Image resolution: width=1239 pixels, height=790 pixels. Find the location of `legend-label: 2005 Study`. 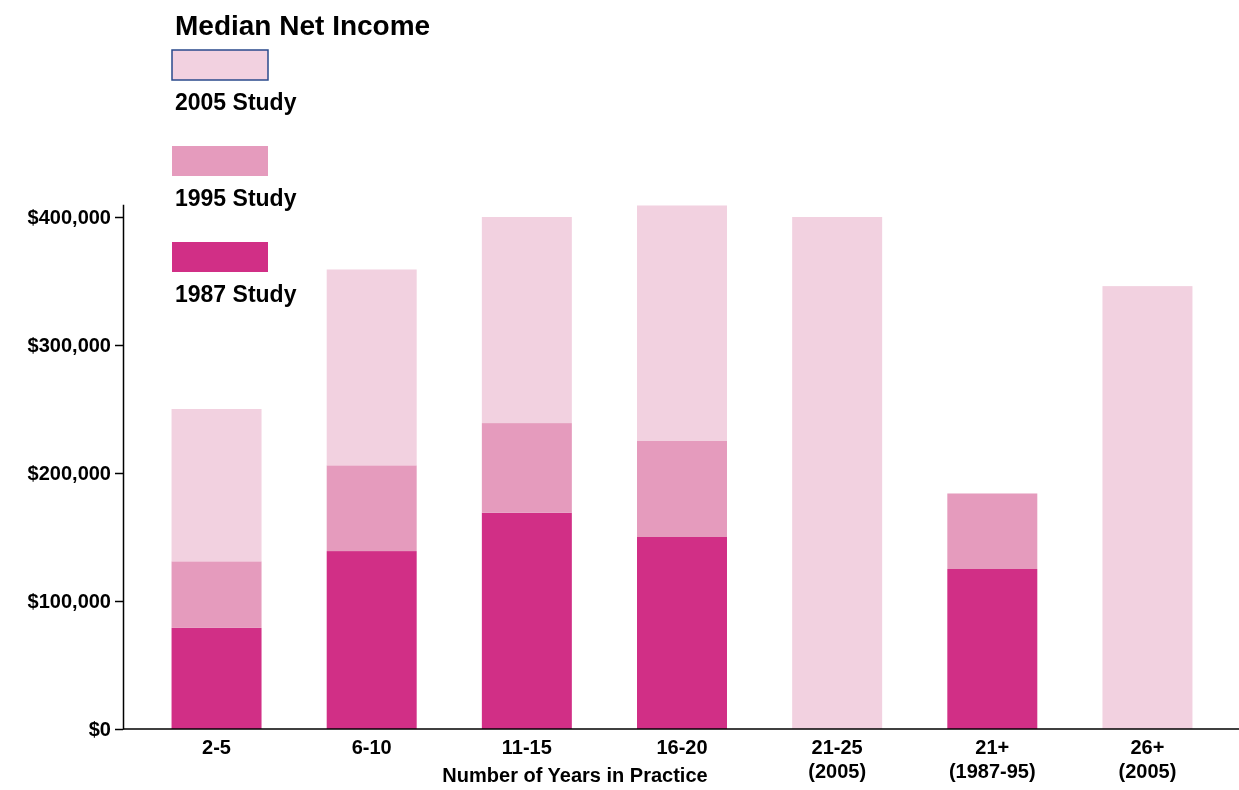

legend-label: 2005 Study is located at coordinates (236, 102).